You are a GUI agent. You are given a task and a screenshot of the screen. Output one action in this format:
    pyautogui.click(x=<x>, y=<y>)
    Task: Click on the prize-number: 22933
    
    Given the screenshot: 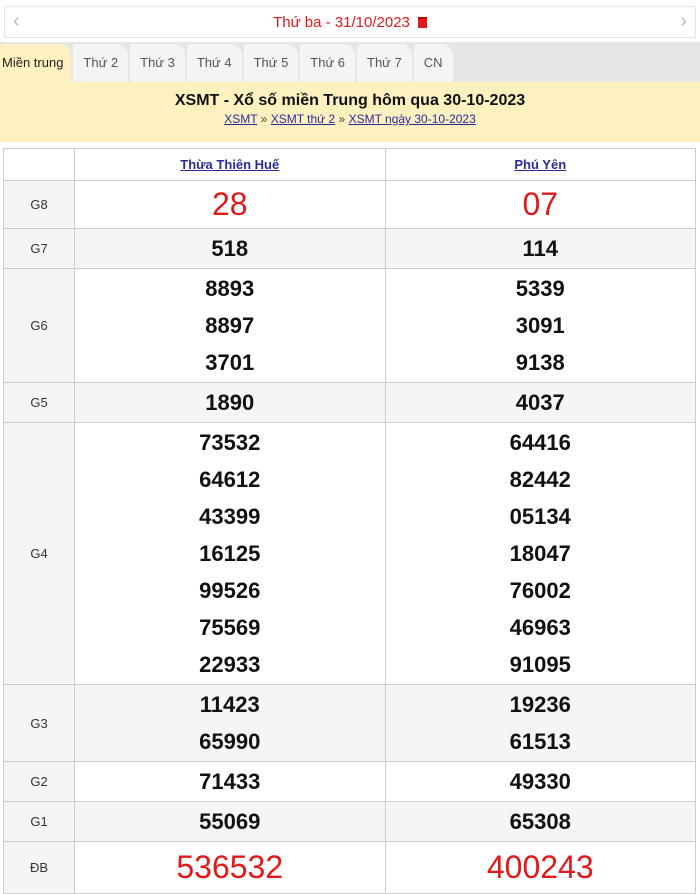 What is the action you would take?
    pyautogui.click(x=230, y=664)
    